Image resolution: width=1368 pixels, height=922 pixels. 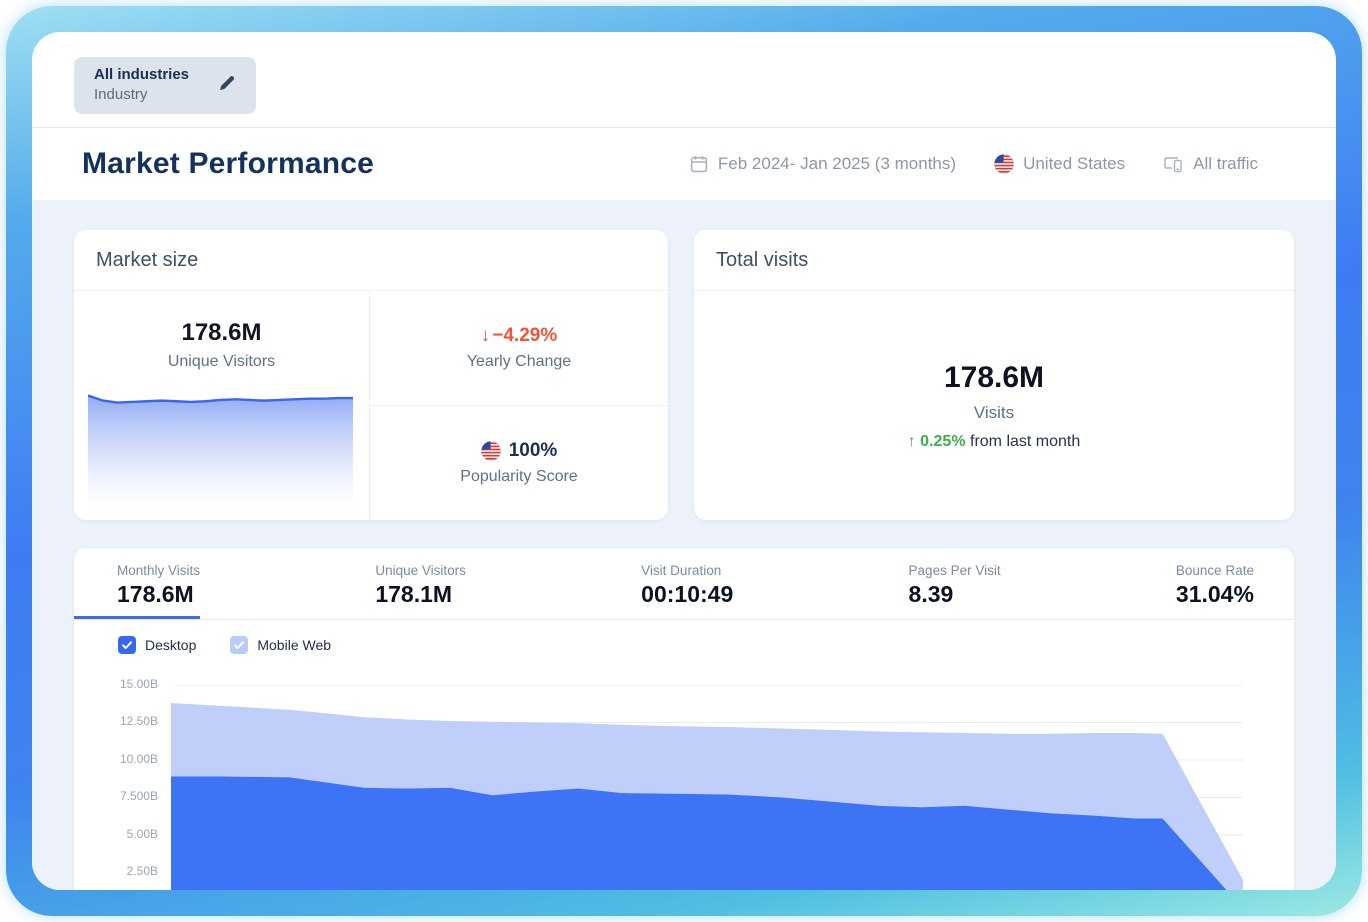 What do you see at coordinates (227, 85) in the screenshot?
I see `edit-pencil-icon` at bounding box center [227, 85].